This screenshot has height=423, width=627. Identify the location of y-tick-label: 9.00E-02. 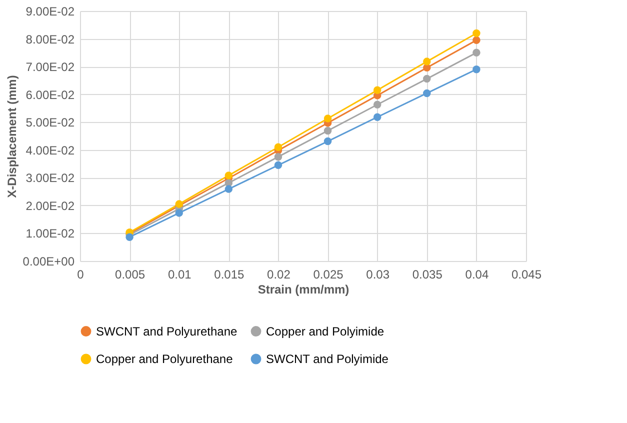
(50, 11).